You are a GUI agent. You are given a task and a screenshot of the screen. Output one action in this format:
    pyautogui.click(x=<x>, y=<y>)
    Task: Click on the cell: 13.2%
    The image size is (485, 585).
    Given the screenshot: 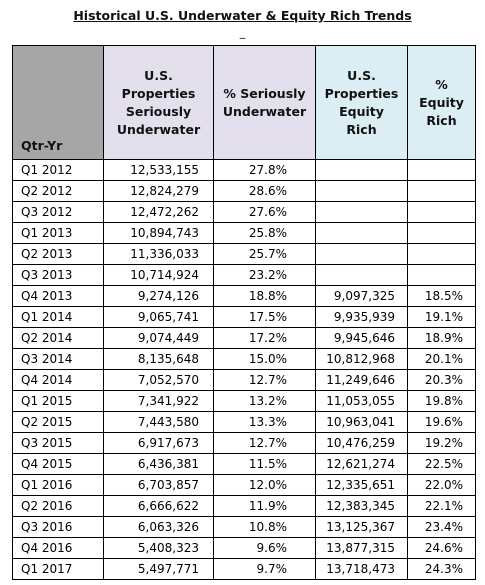 What is the action you would take?
    pyautogui.click(x=264, y=401)
    